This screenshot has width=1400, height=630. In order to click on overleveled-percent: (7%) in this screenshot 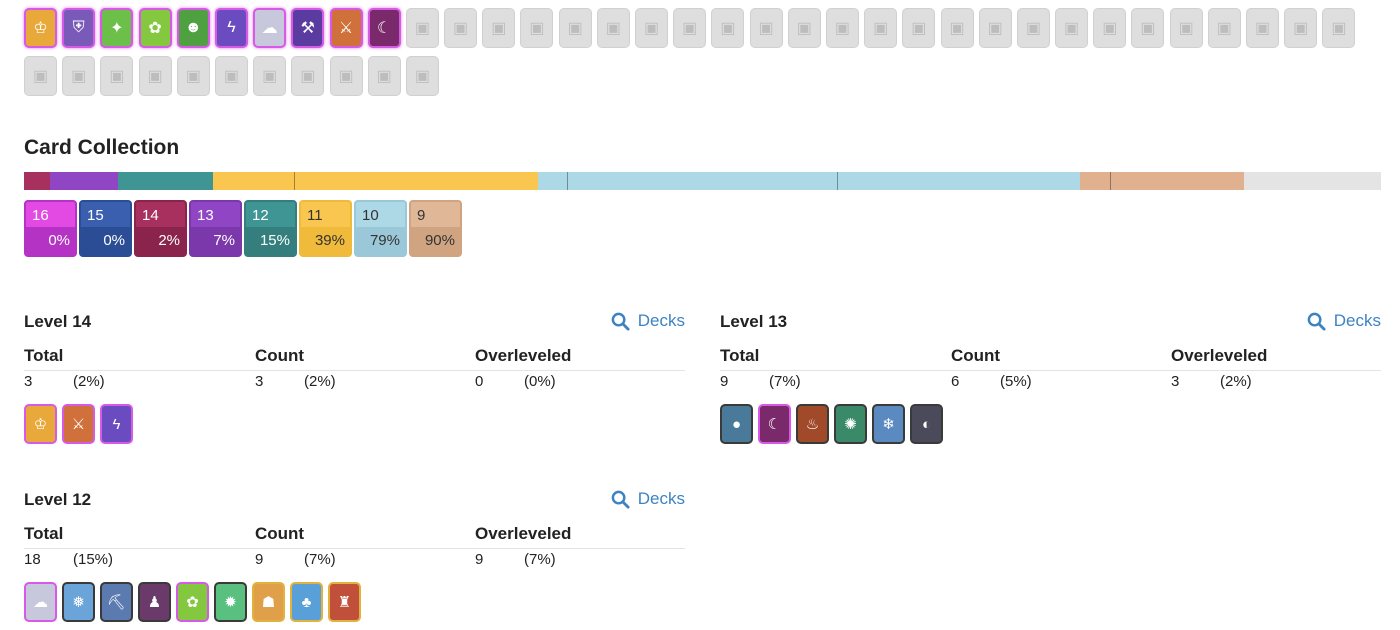, I will do `click(540, 559)`.